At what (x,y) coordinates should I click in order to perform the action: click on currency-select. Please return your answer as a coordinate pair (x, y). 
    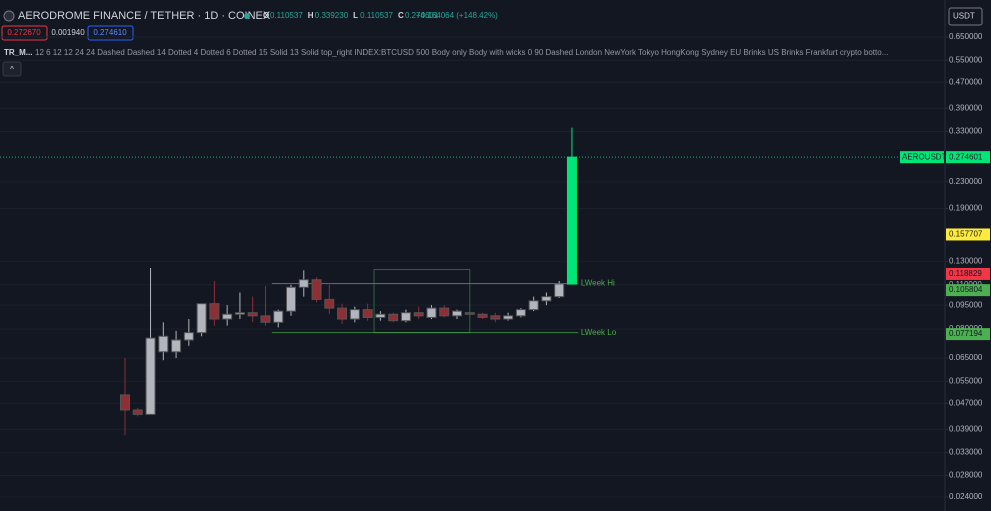
    Looking at the image, I should click on (965, 16).